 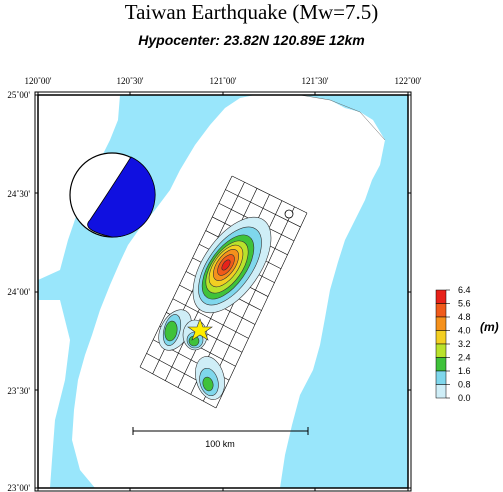 What do you see at coordinates (112, 195) in the screenshot?
I see `focal-mechanism-beachball` at bounding box center [112, 195].